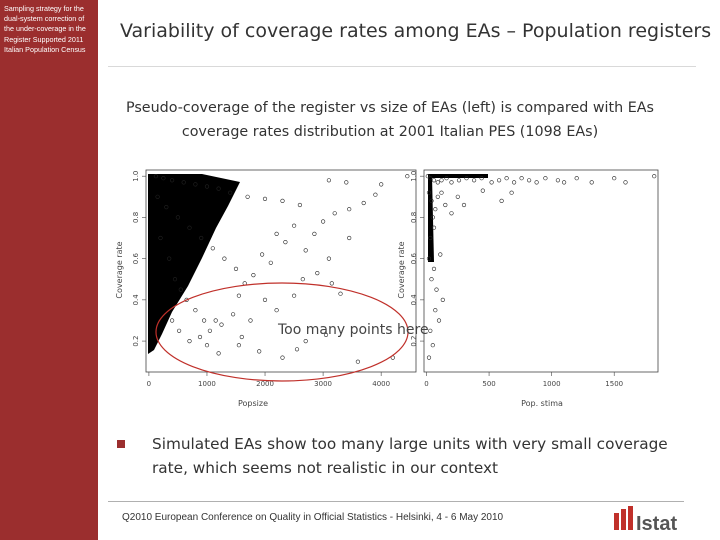 The width and height of the screenshot is (720, 540). What do you see at coordinates (136, 259) in the screenshot?
I see `y-tick-label: 0.6` at bounding box center [136, 259].